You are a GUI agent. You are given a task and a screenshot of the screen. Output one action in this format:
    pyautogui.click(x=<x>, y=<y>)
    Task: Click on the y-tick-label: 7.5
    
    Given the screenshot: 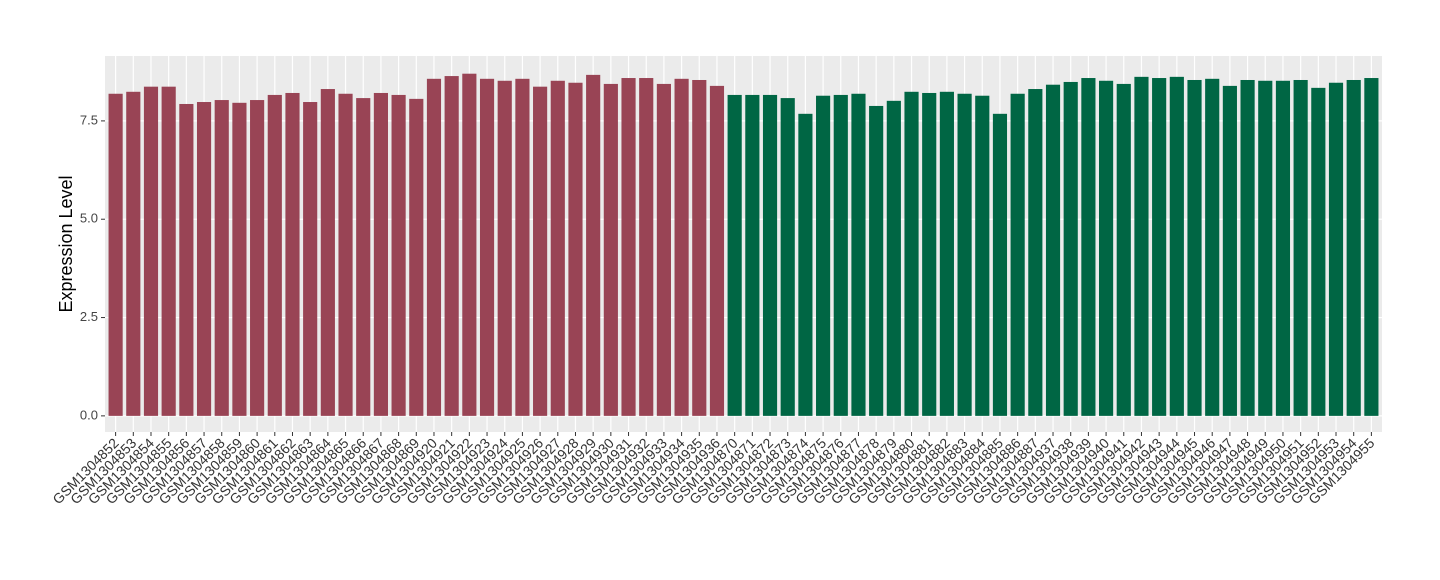 What is the action you would take?
    pyautogui.click(x=89, y=119)
    